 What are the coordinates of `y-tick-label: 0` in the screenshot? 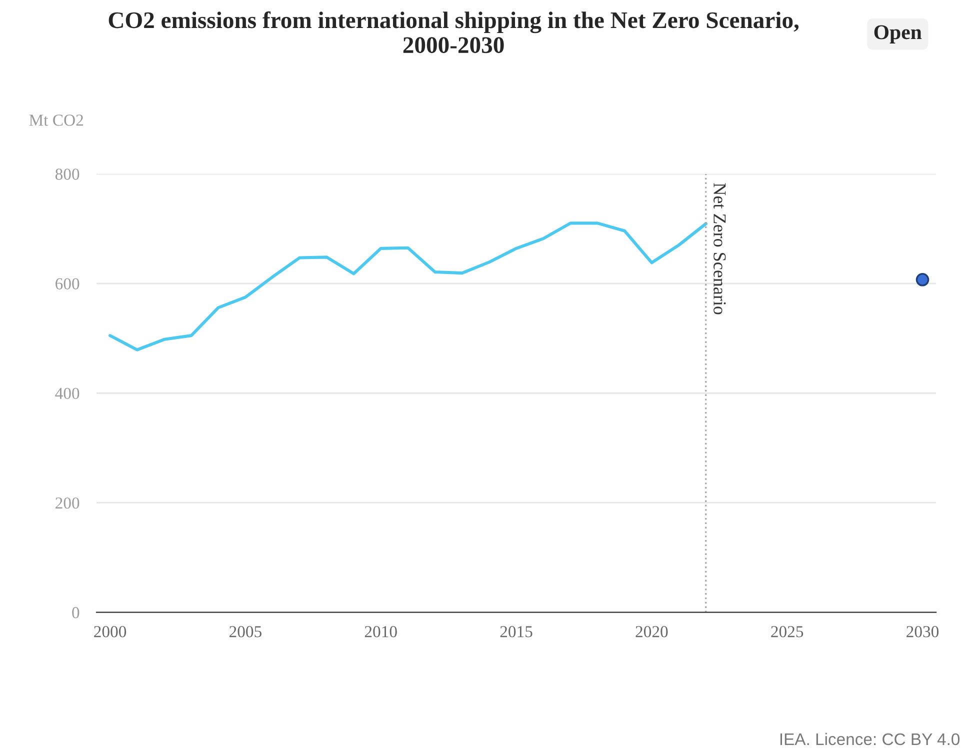 It's located at (76, 612).